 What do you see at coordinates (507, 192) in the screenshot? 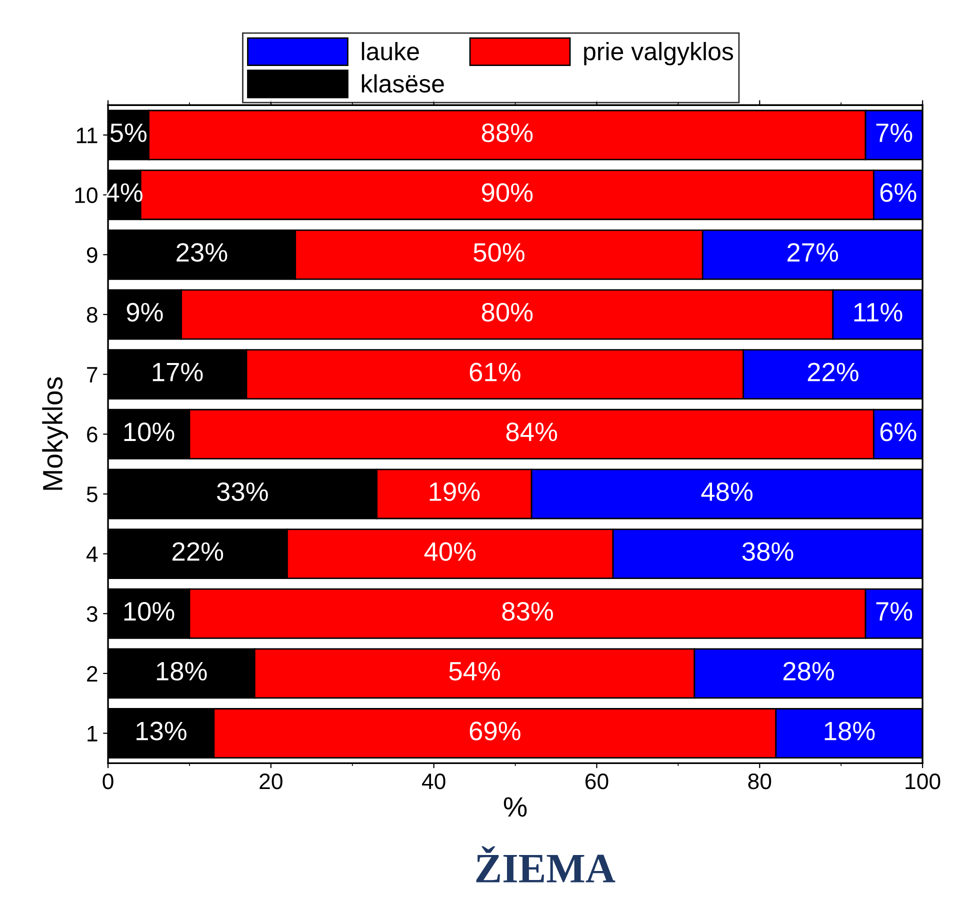
I see `data-label: 90%` at bounding box center [507, 192].